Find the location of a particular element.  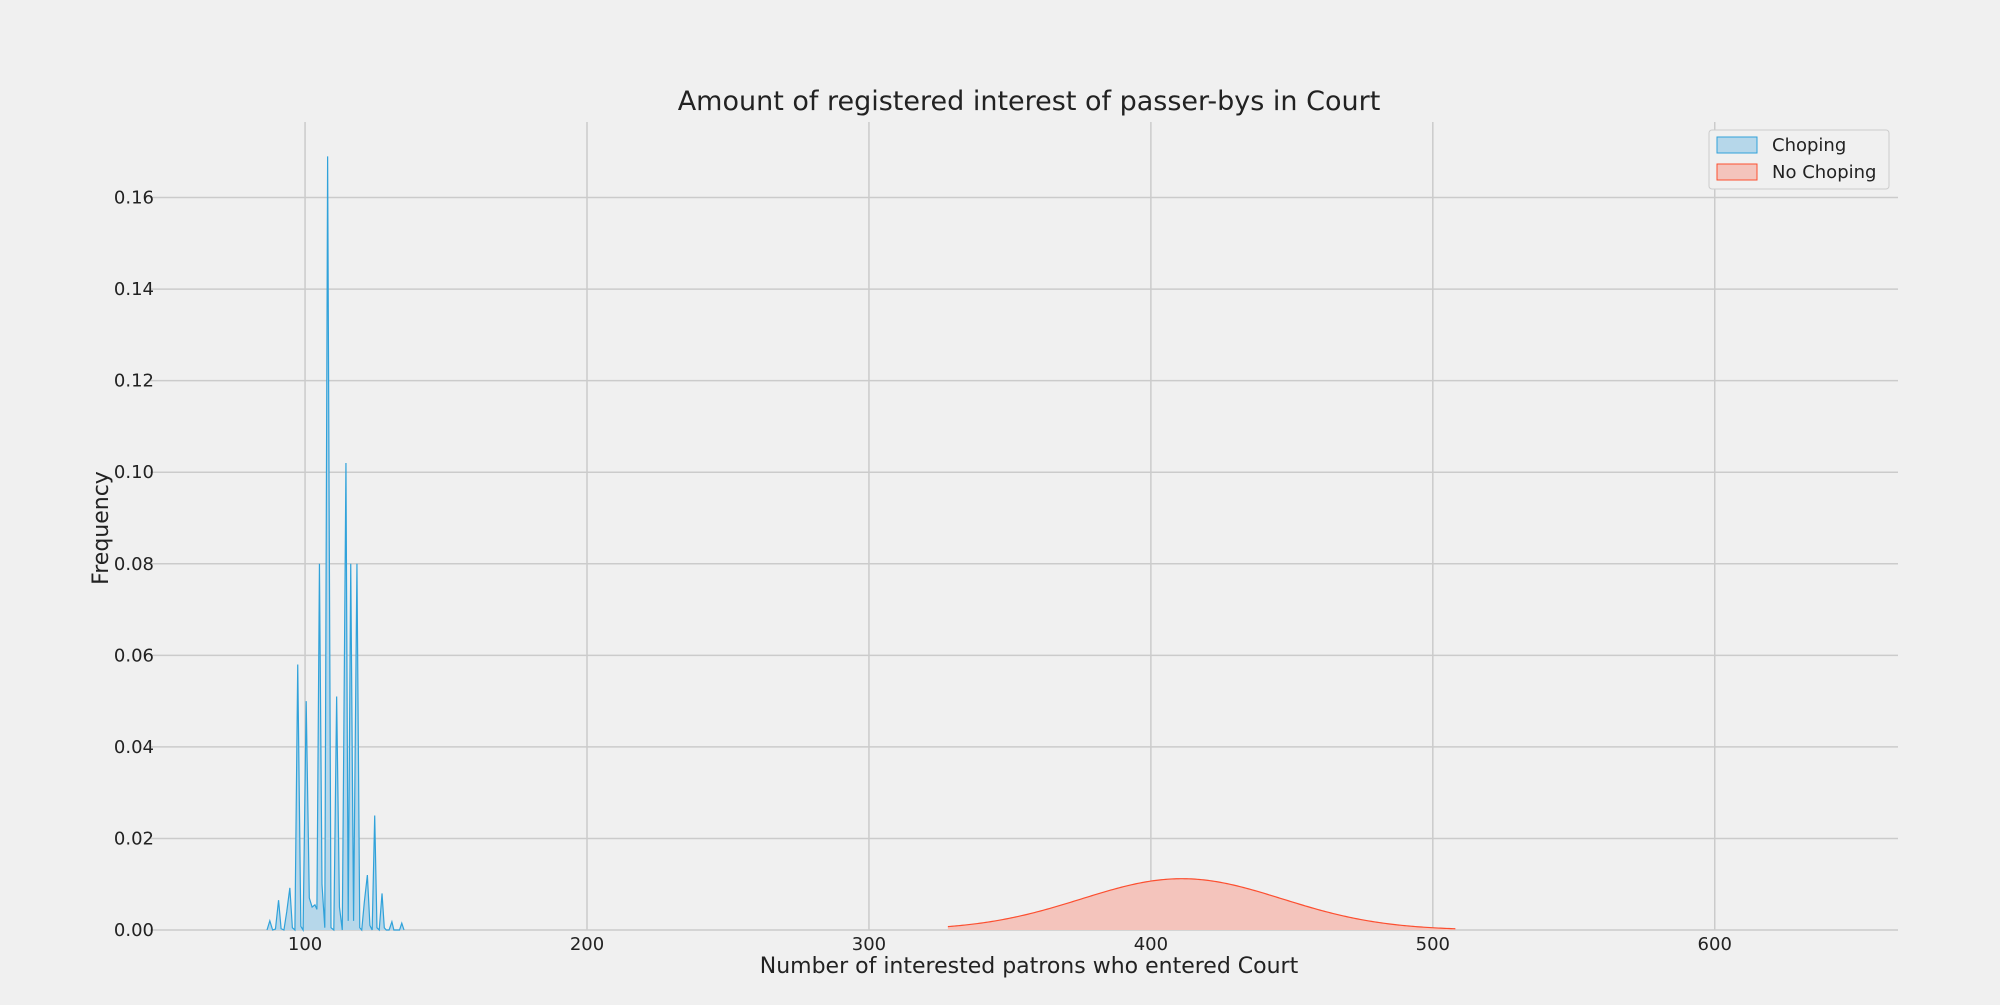

y-tick-label: 0.14 is located at coordinates (134, 289).